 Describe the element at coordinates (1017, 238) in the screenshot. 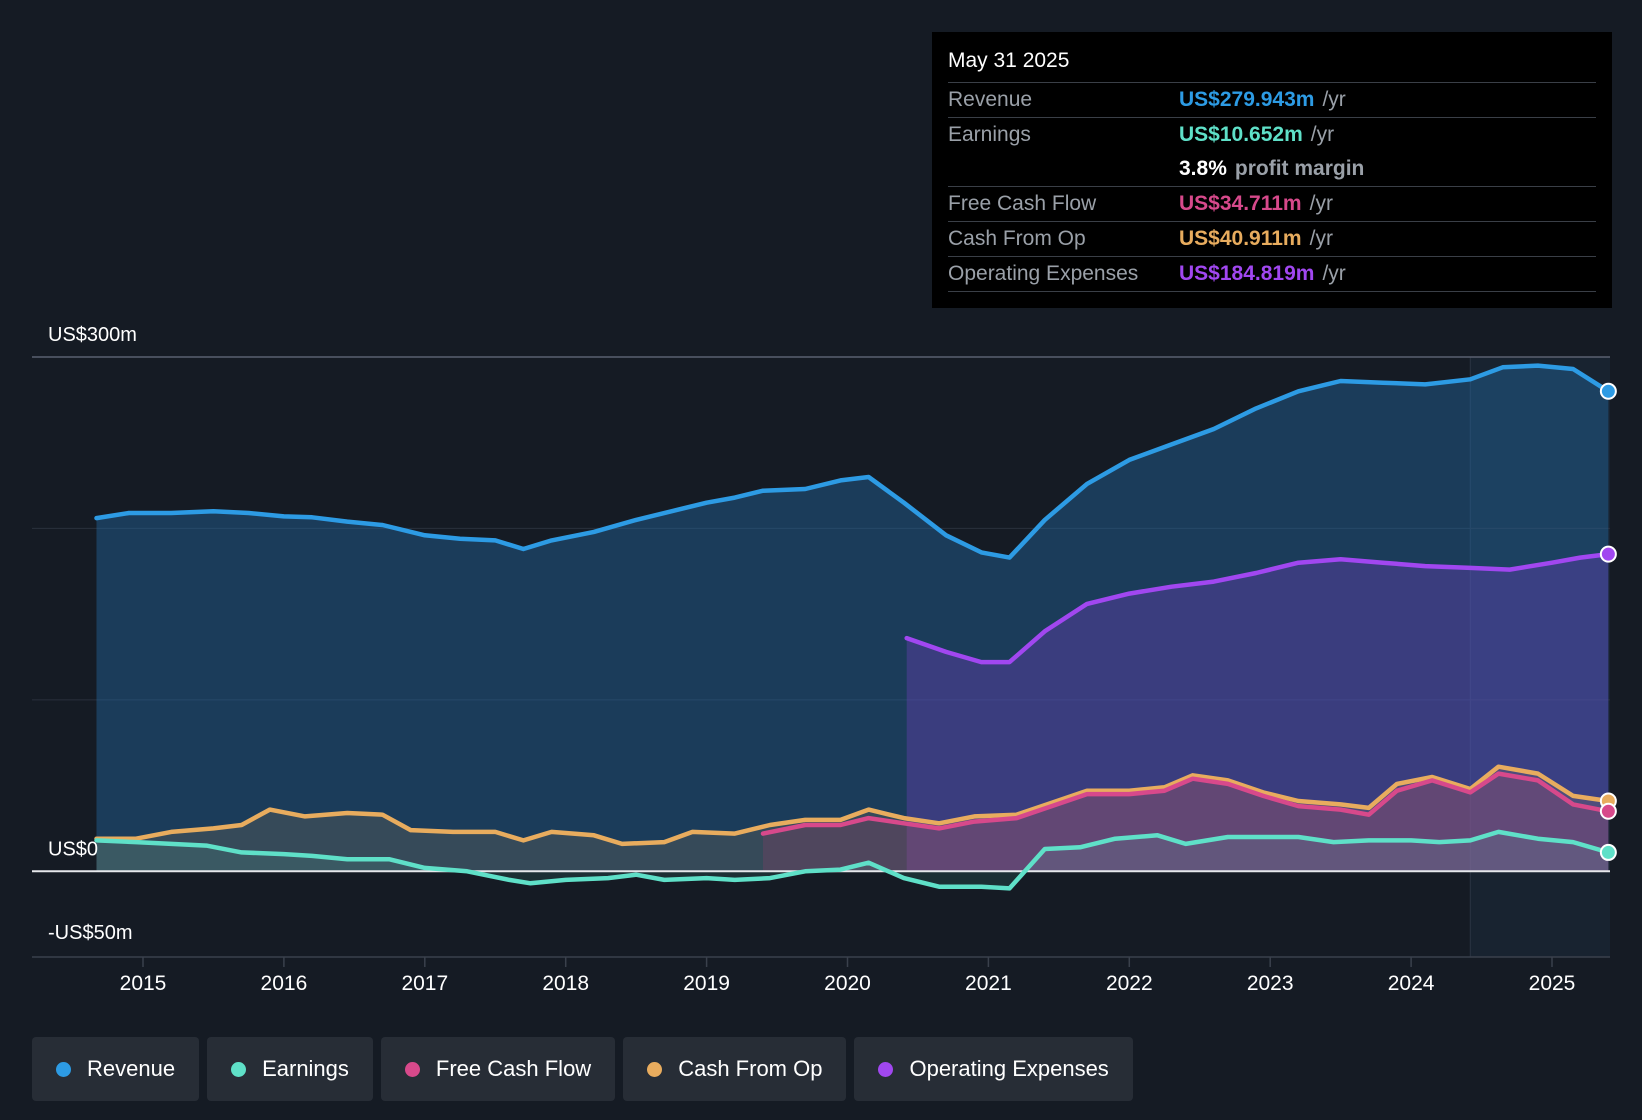

I see `tooltip-label: Cash From Op` at that location.